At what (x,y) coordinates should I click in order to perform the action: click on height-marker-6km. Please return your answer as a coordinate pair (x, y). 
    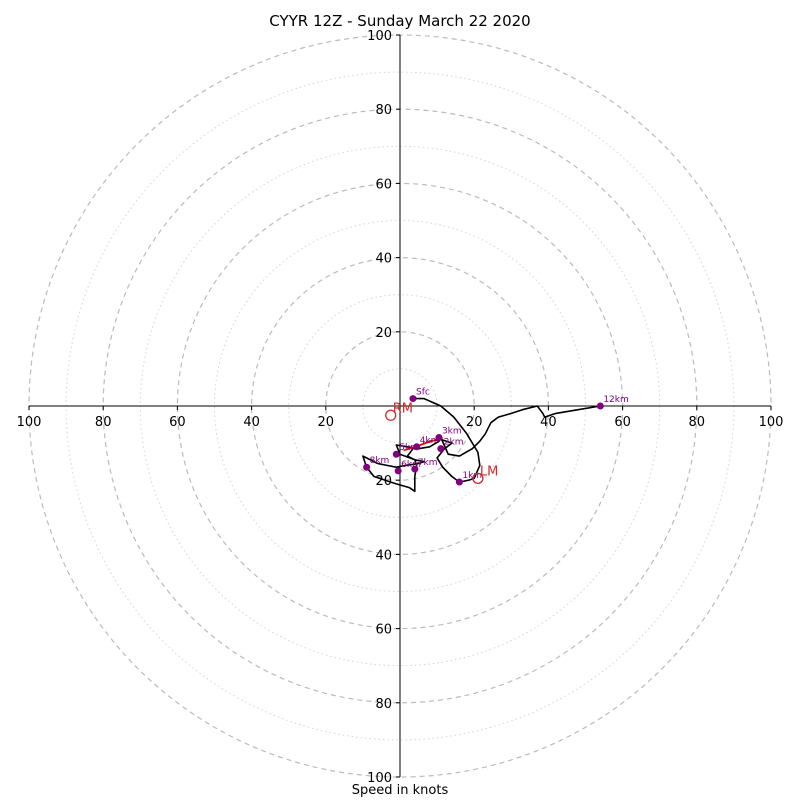
    Looking at the image, I should click on (398, 471).